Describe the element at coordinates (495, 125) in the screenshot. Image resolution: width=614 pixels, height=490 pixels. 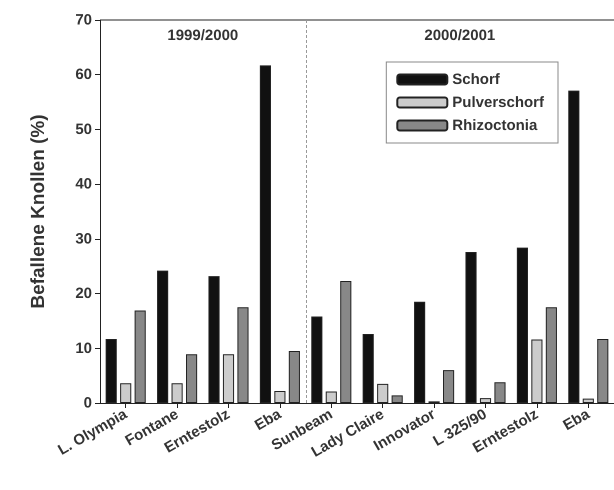
I see `legend-label: Rhizoctonia` at that location.